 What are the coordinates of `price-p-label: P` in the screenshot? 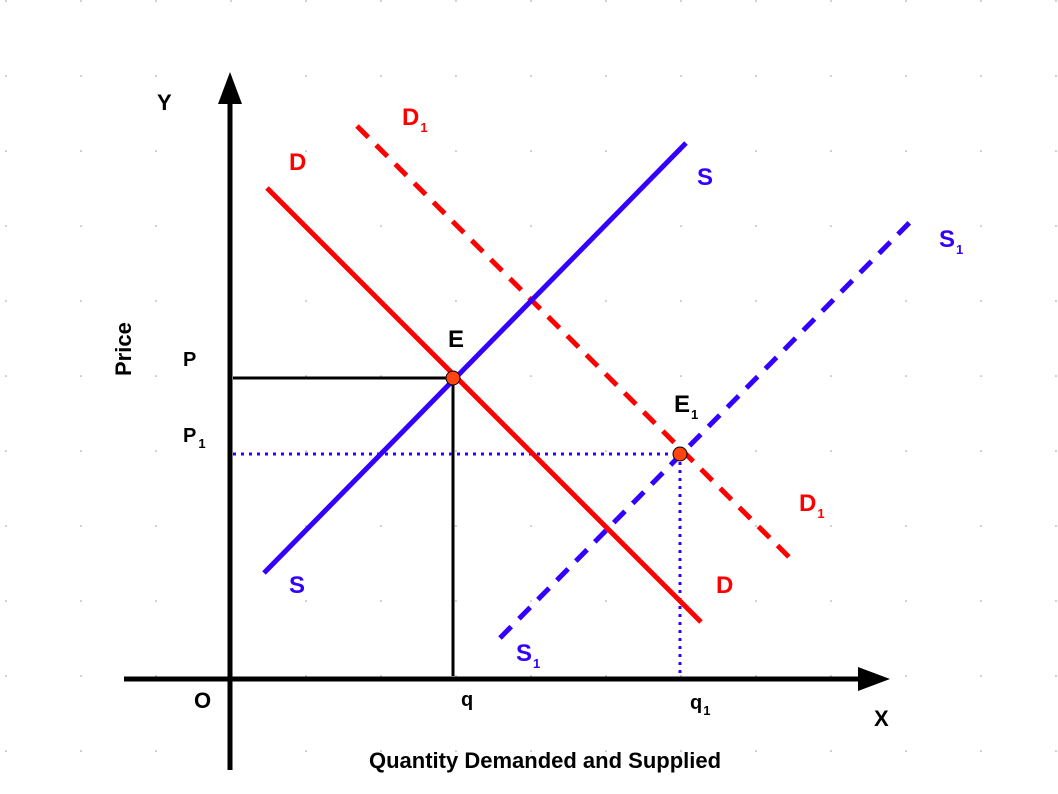 It's located at (189, 360).